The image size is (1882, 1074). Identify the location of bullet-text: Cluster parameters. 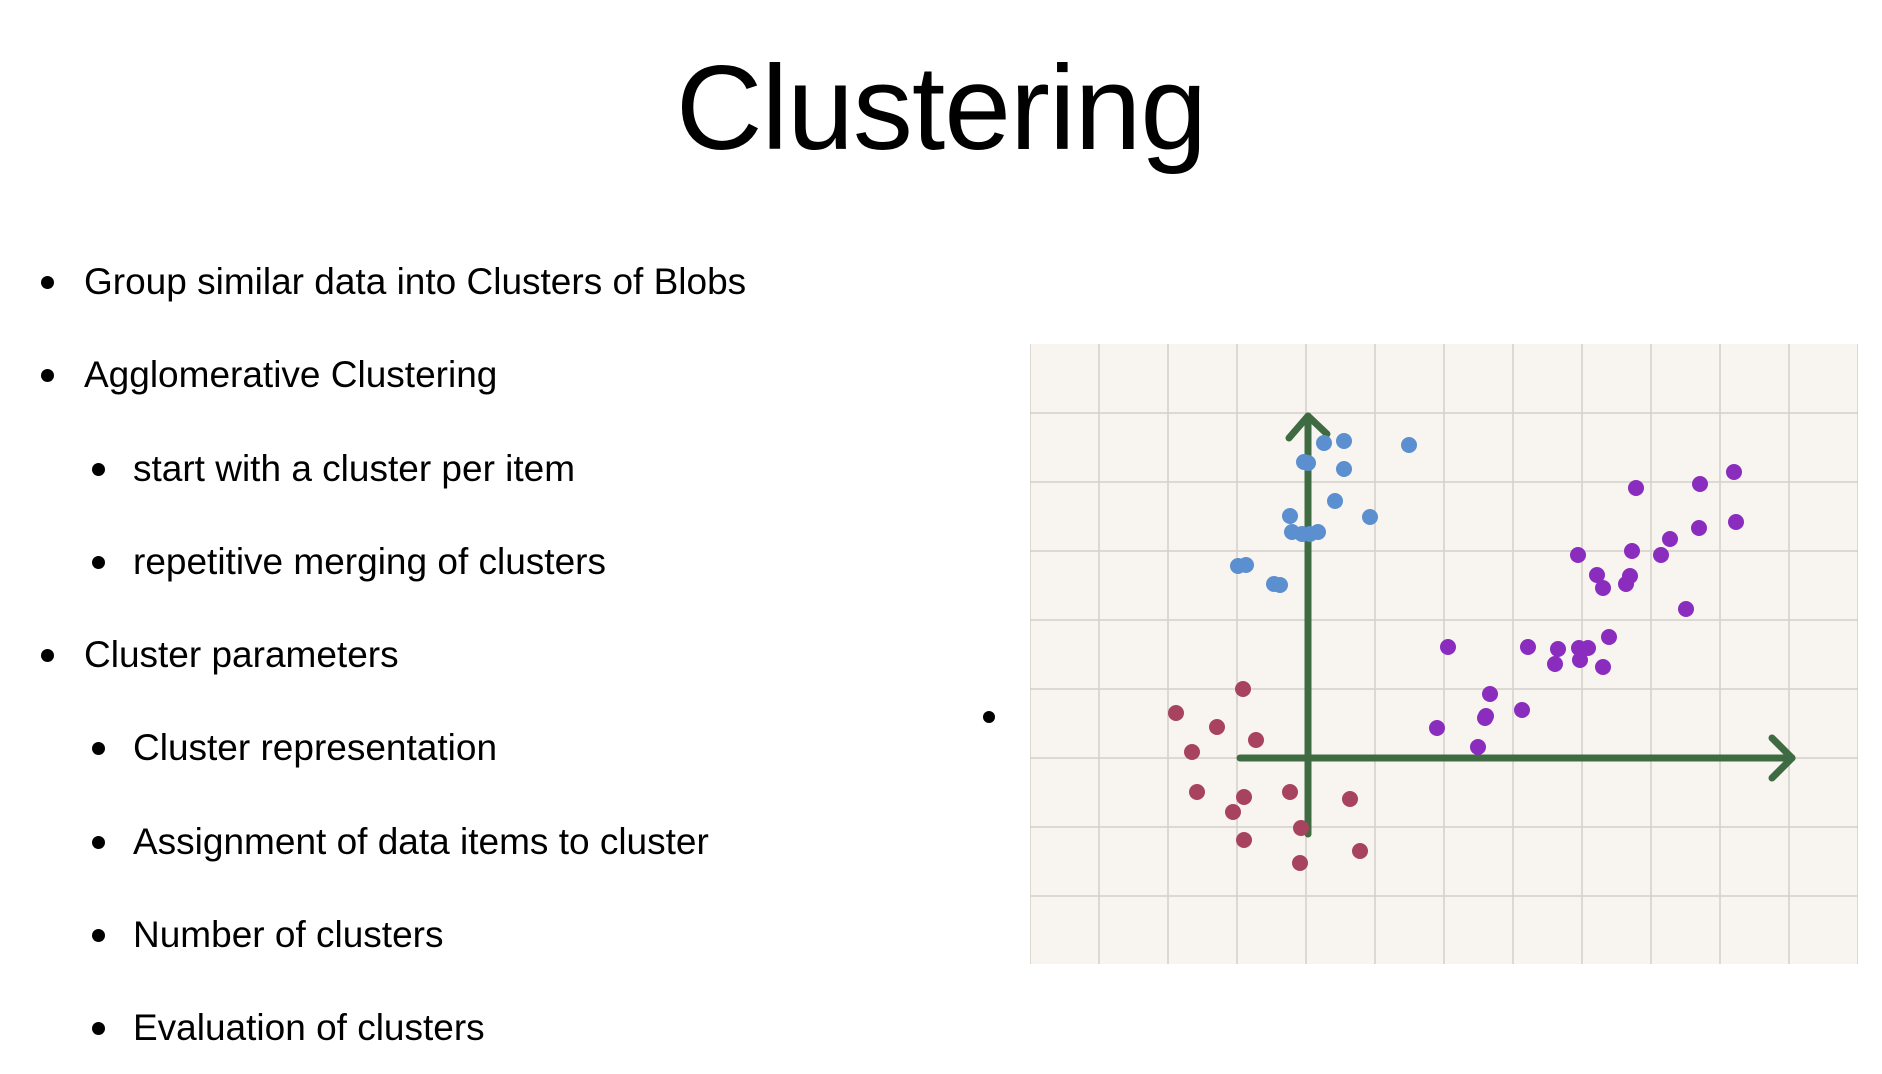
(241, 654).